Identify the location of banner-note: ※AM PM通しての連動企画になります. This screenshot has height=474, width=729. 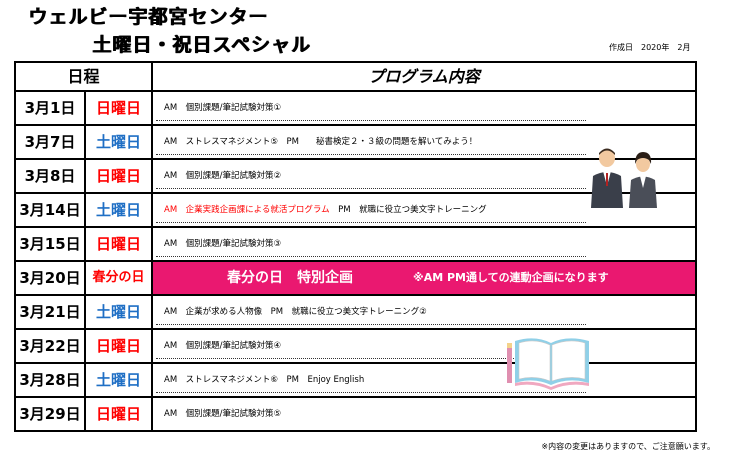
(511, 277).